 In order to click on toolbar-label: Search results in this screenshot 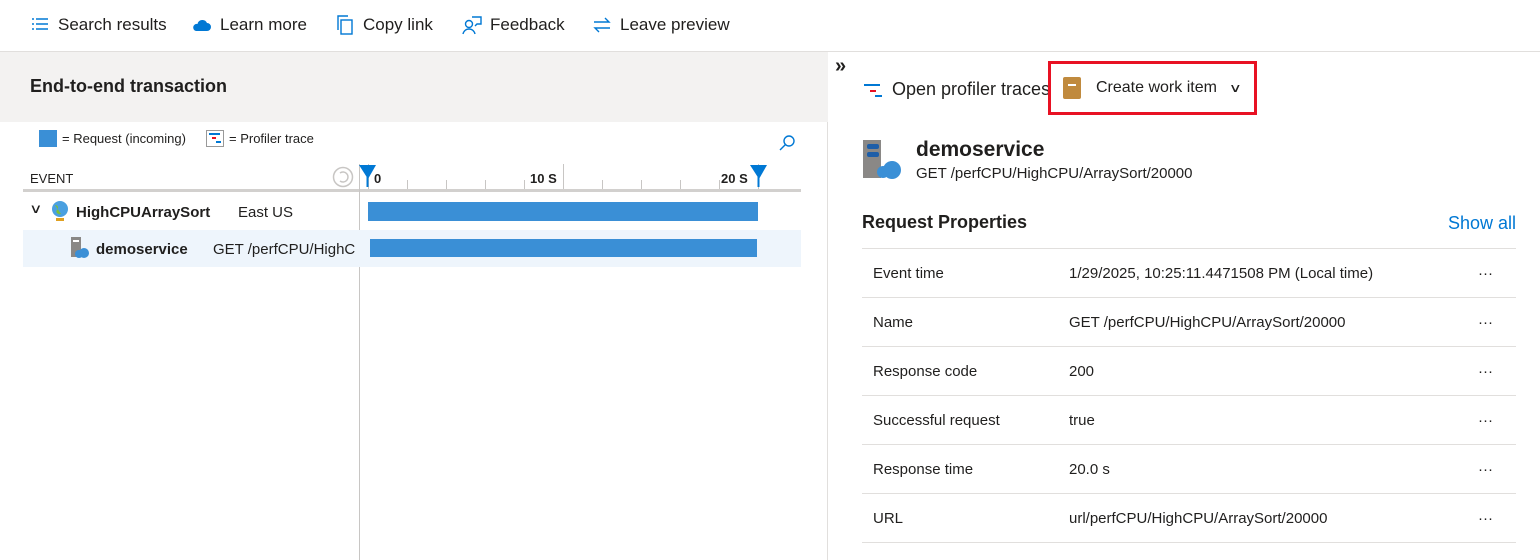, I will do `click(112, 24)`.